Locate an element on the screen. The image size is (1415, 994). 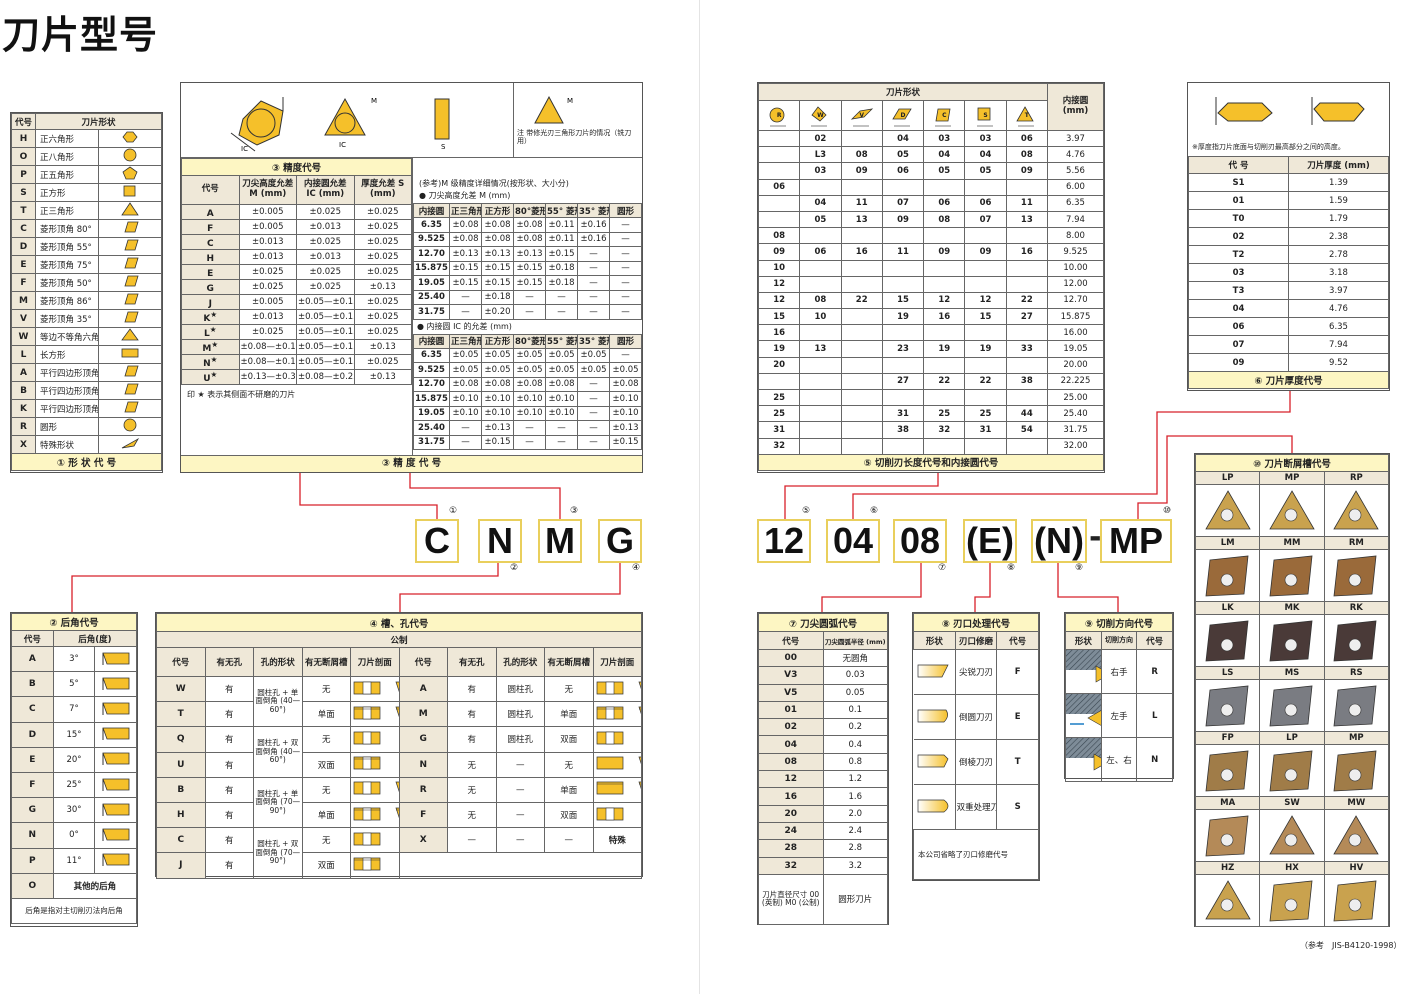
table-cell: 刀片剖面 is located at coordinates (375, 662).